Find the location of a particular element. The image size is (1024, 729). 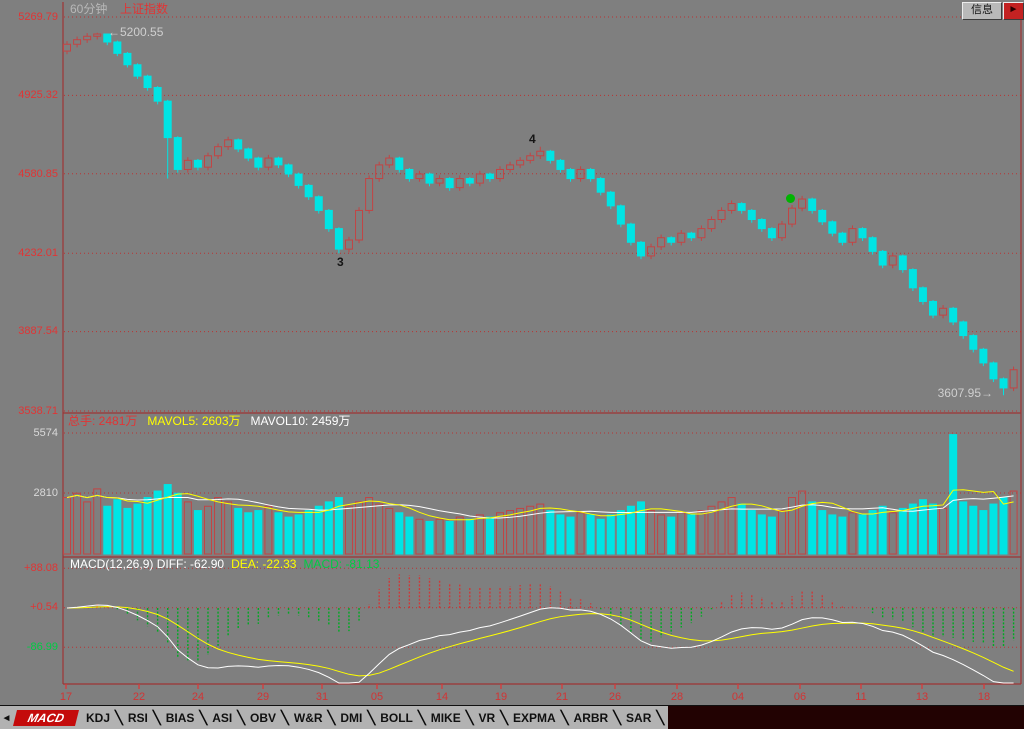

tab-rsi: RSI is located at coordinates (137, 718).